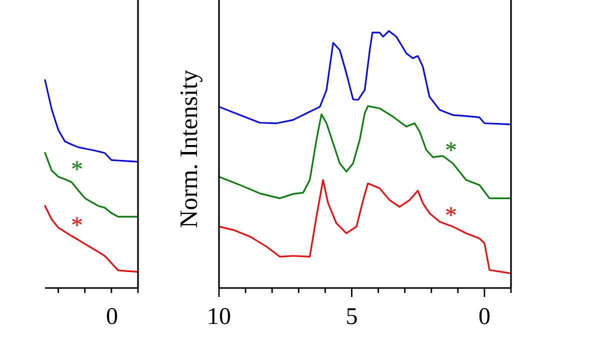  I want to click on x-tick-label: 10, so click(219, 317).